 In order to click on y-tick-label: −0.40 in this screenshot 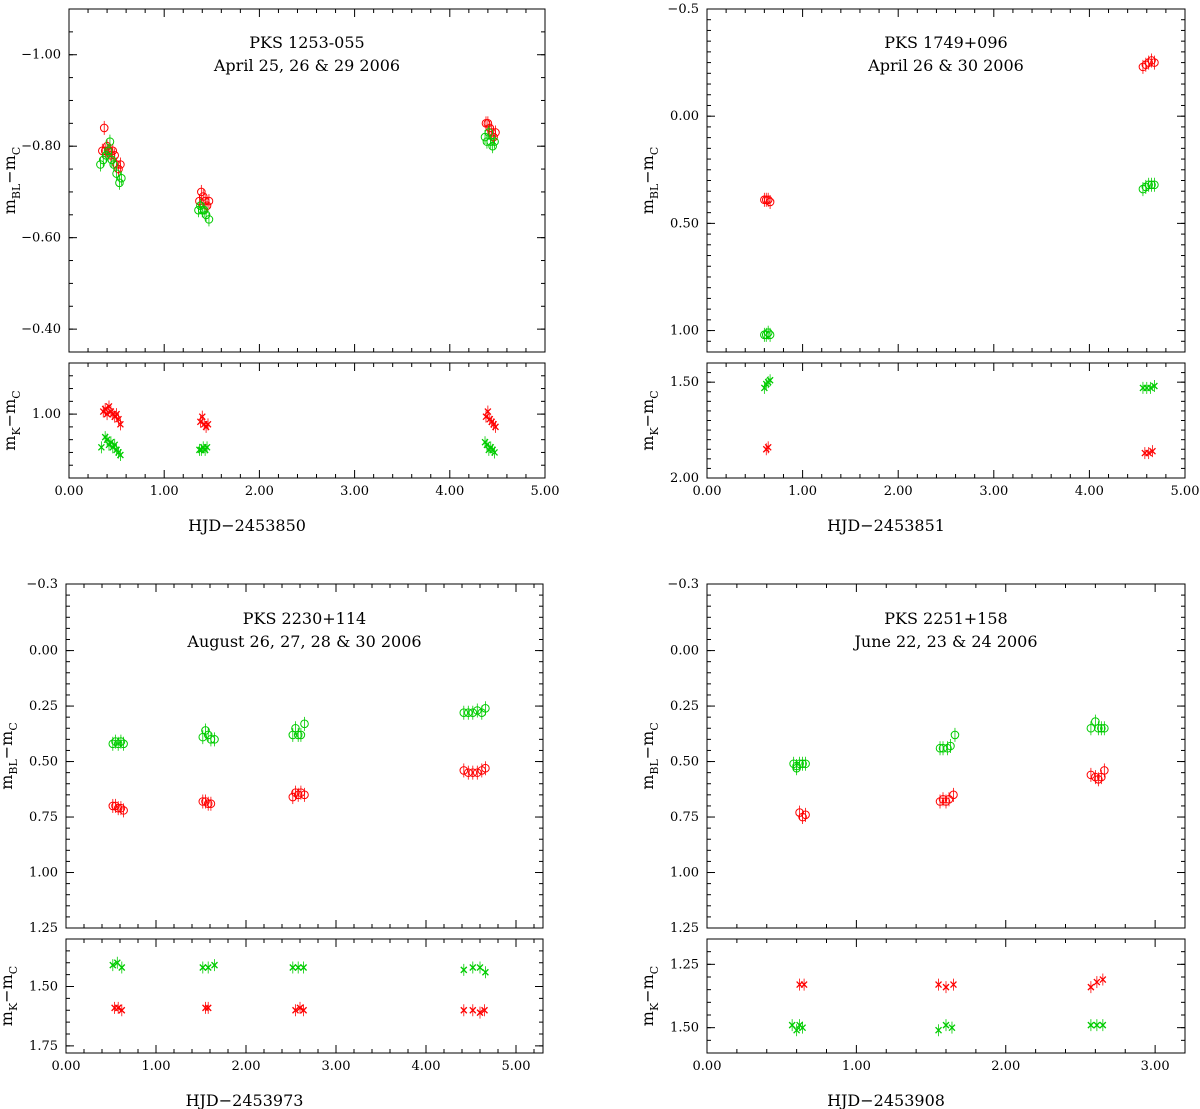, I will do `click(41, 329)`.